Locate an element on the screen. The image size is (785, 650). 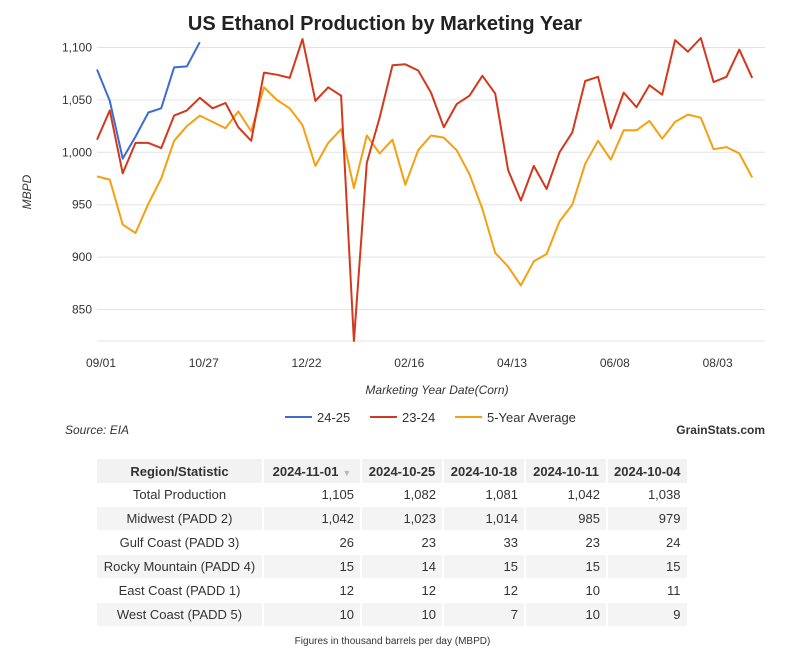
row-label: West Coast (PADD 5) is located at coordinates (180, 614).